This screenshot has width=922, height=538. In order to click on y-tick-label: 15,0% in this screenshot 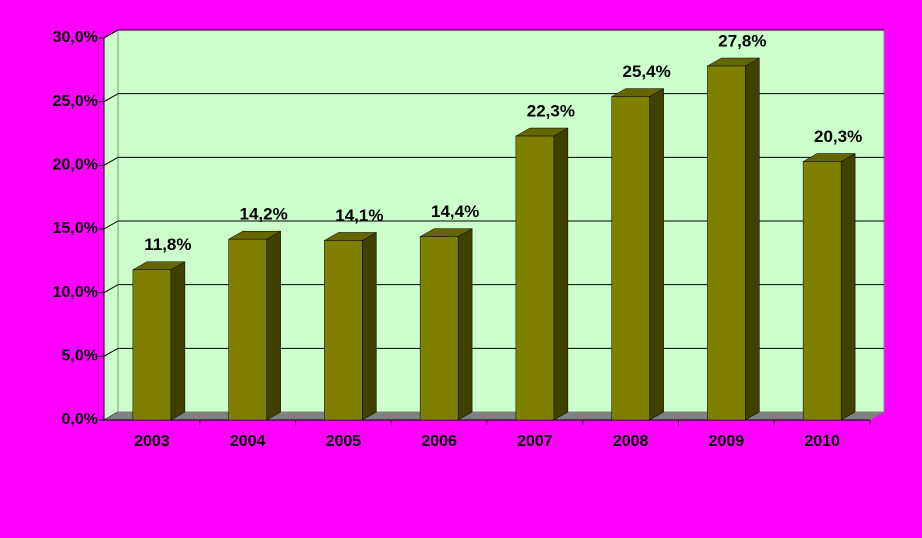, I will do `click(75, 228)`.